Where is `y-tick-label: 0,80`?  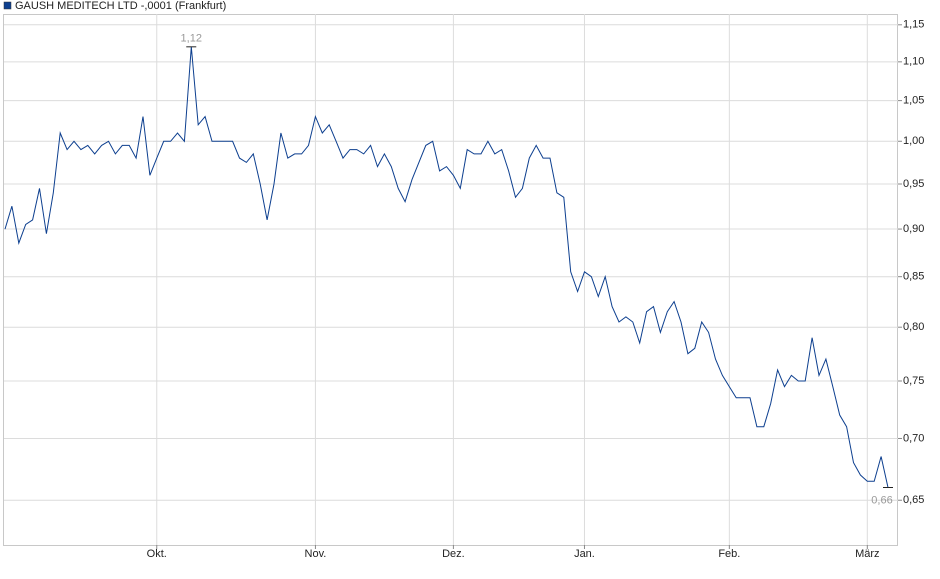 y-tick-label: 0,80 is located at coordinates (913, 327).